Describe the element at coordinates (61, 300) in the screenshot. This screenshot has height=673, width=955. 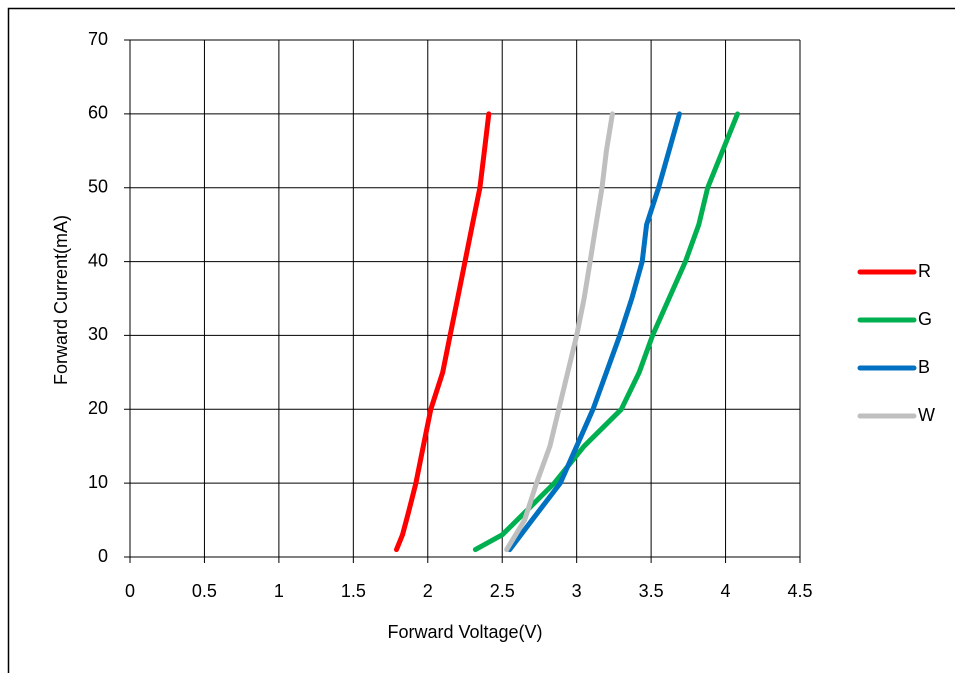
I see `y-axis-label: Forward Current(mA)` at that location.